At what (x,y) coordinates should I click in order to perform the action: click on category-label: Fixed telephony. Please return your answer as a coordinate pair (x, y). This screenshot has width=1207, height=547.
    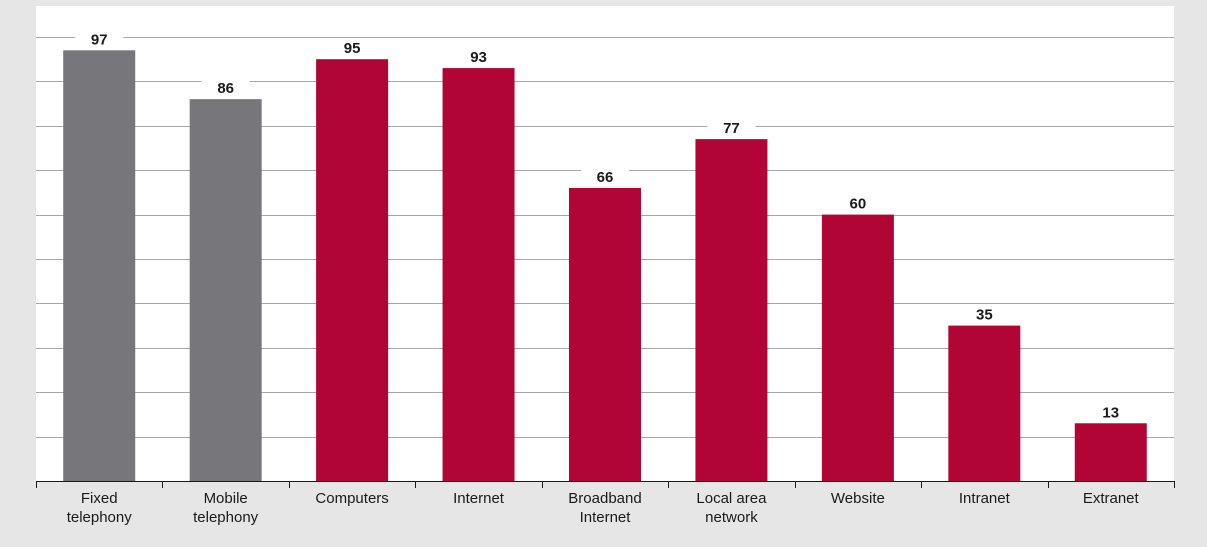
    Looking at the image, I should click on (100, 508).